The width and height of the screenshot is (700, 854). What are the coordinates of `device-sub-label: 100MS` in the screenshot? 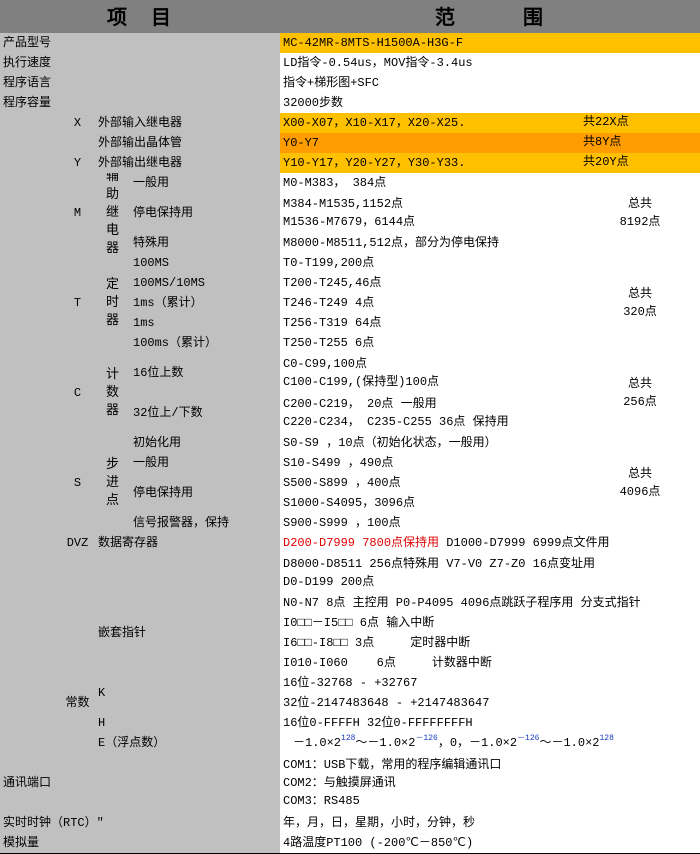 It's located at (205, 263).